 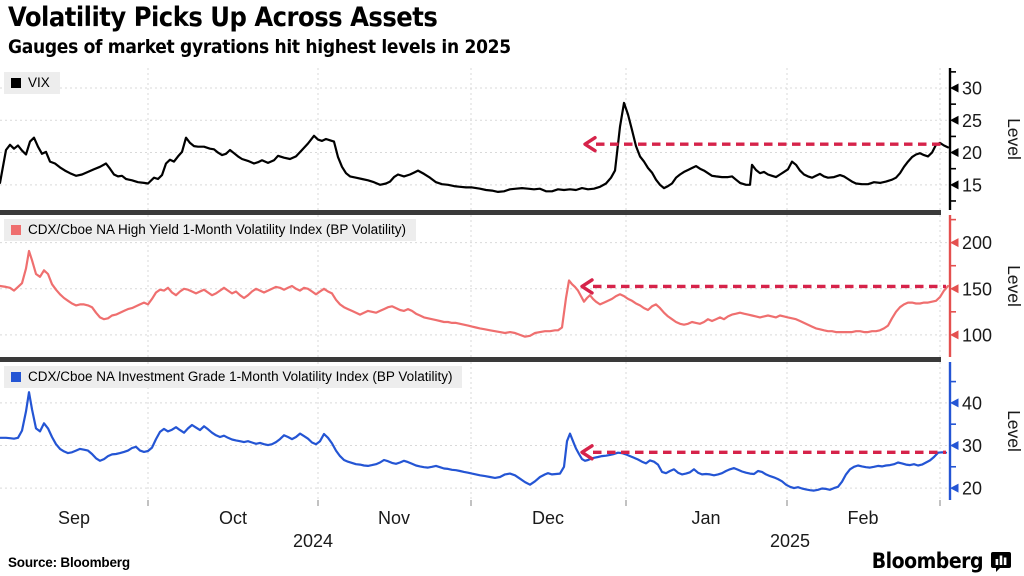 I want to click on page-title: Volatility Picks Up Across Assets, so click(x=223, y=17).